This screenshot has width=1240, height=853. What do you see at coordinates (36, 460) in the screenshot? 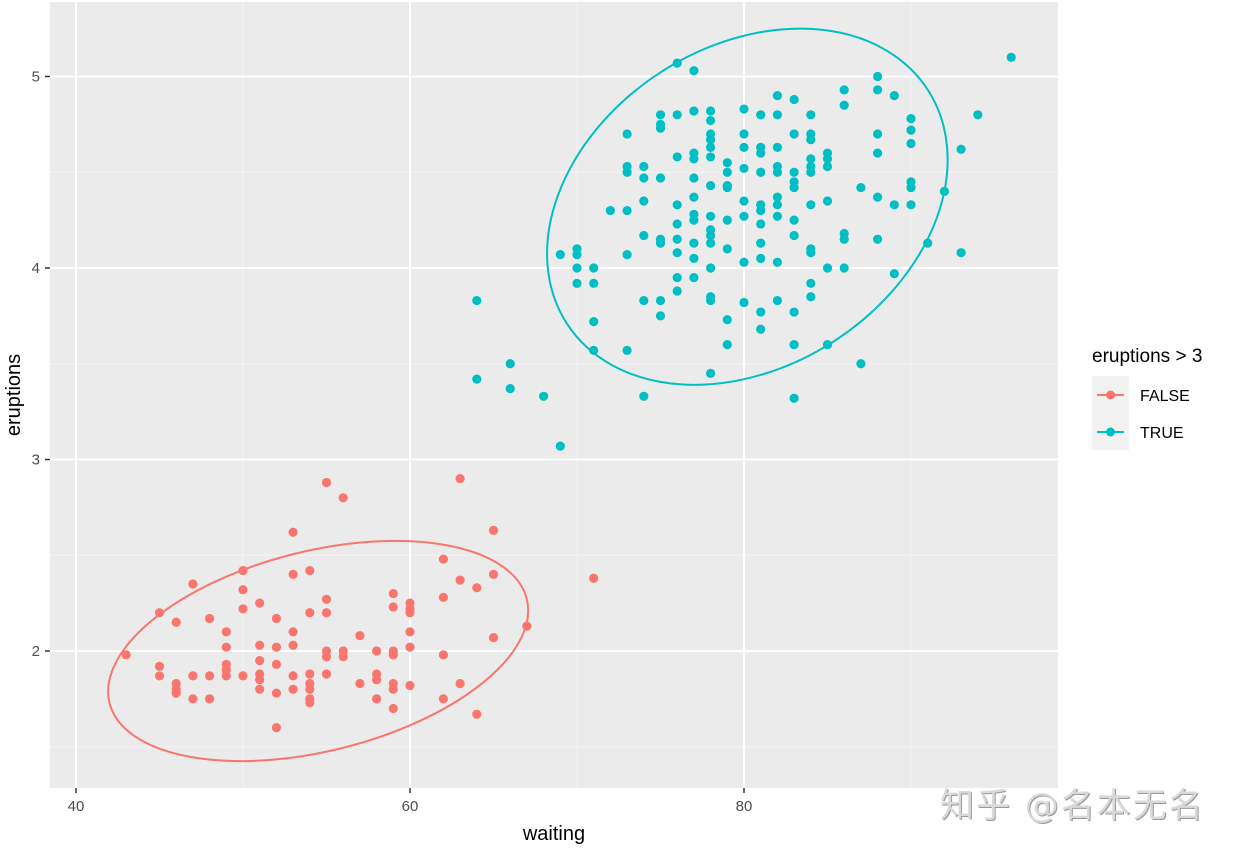
I see `y-tick-label: 3` at bounding box center [36, 460].